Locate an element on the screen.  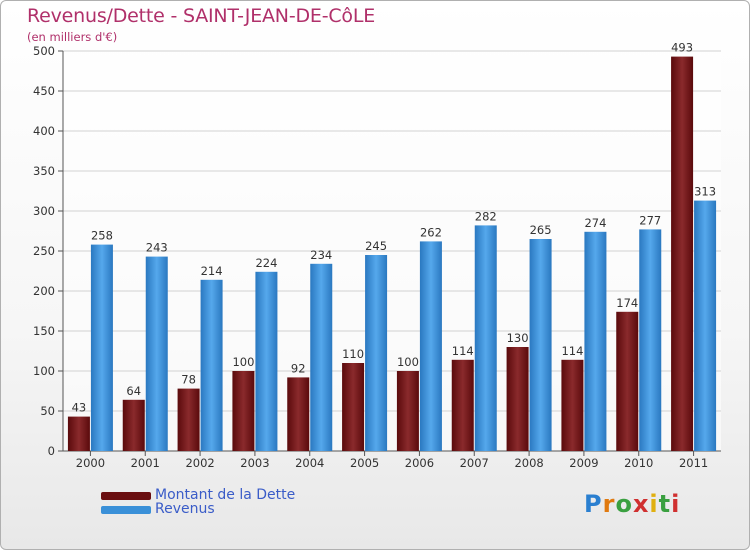
y-tick-label: 0 is located at coordinates (51, 451).